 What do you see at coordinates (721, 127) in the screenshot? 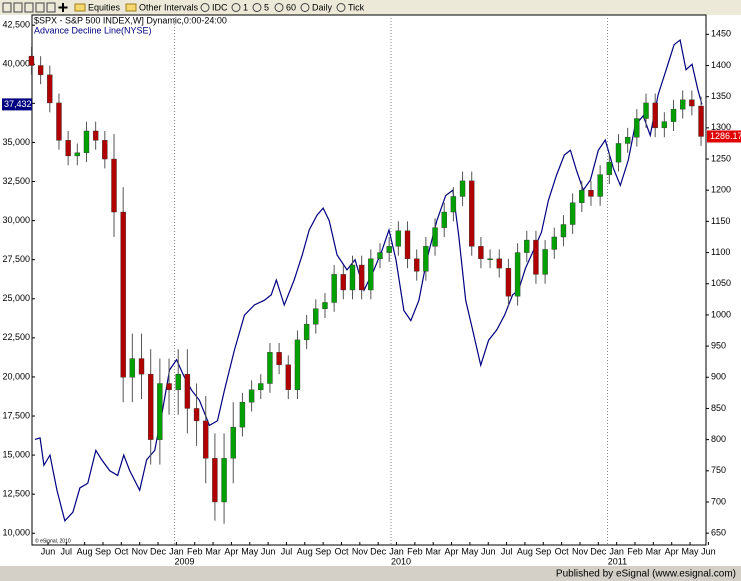
I see `y2-tick-label: 1300` at bounding box center [721, 127].